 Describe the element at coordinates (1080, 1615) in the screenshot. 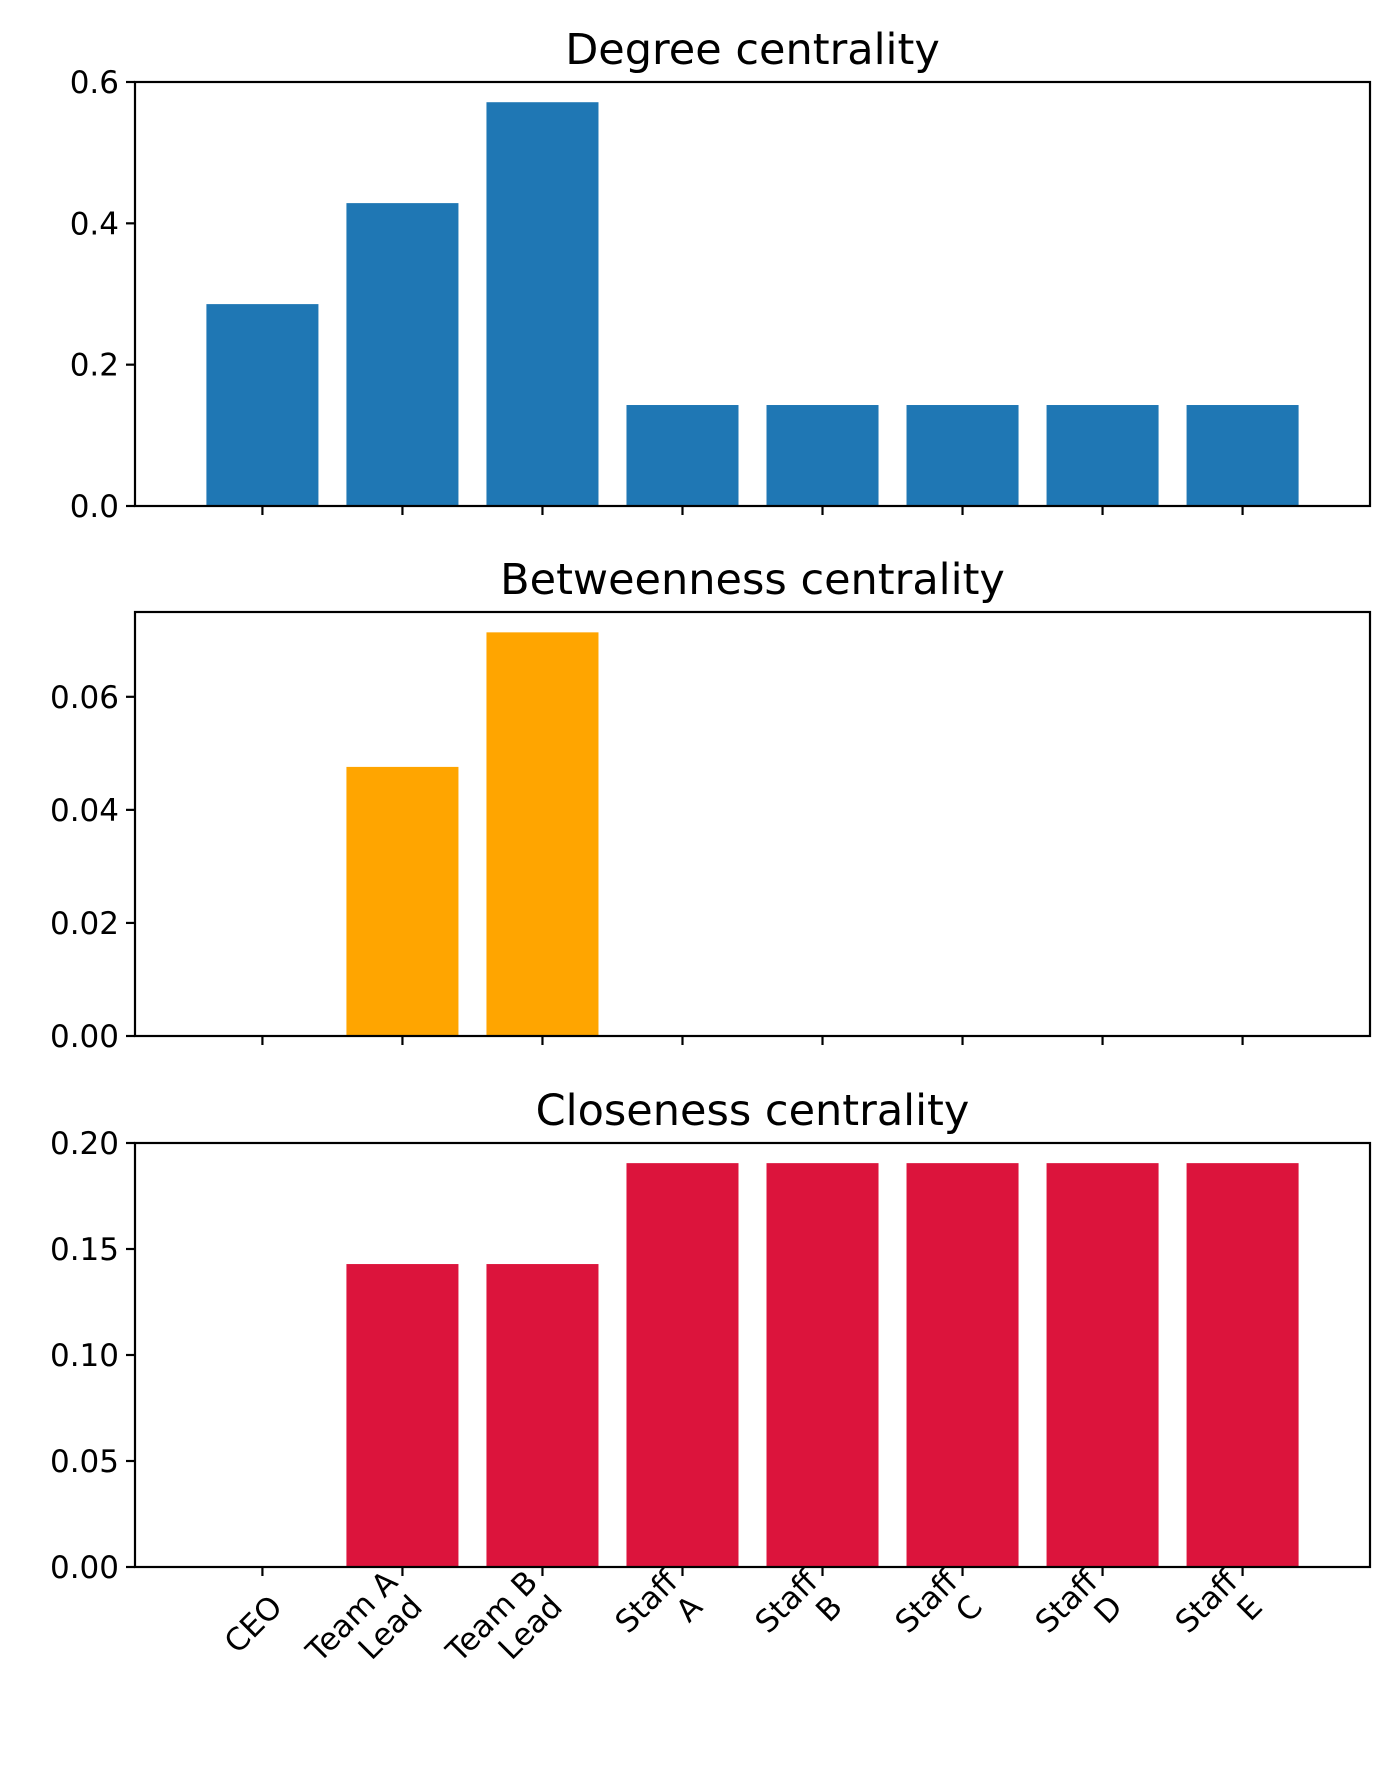

I see `xtick-label-7: StaffD` at that location.